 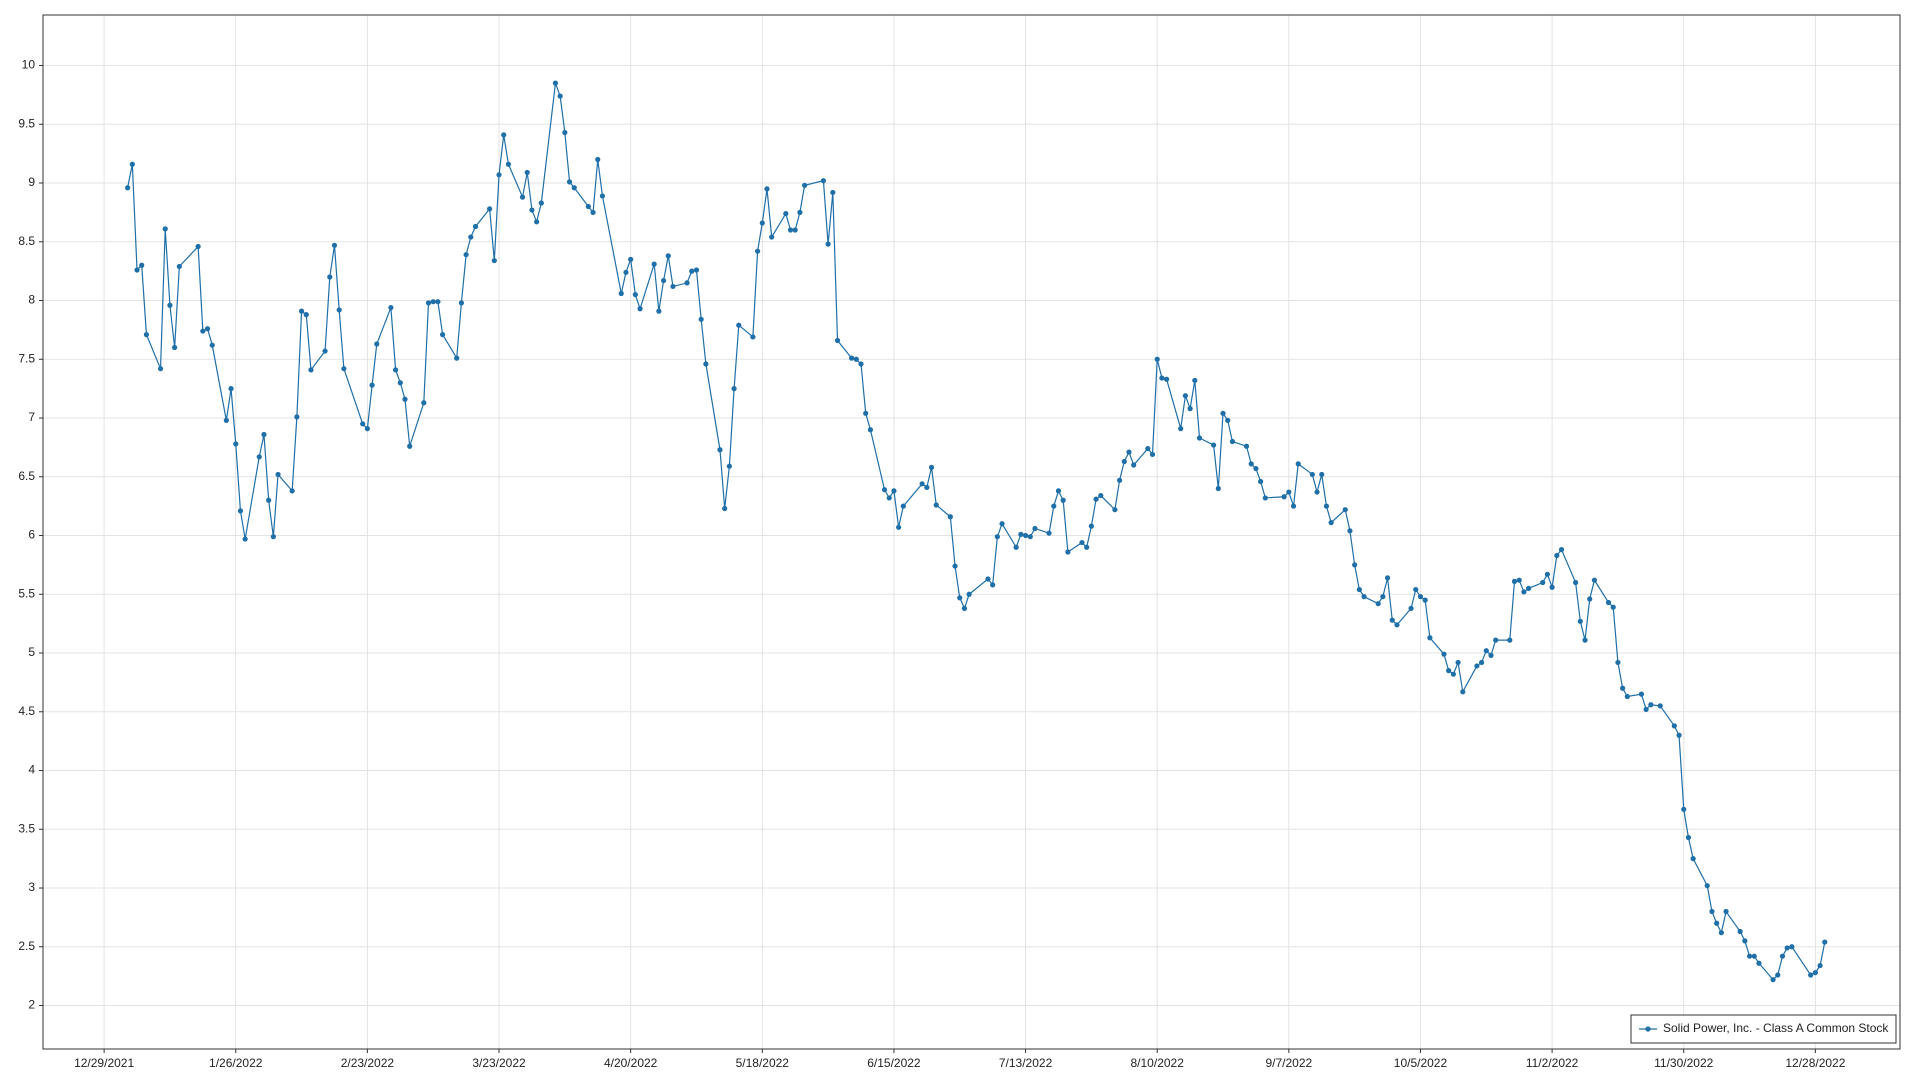 What do you see at coordinates (31, 1005) in the screenshot?
I see `y-tick-label: 2` at bounding box center [31, 1005].